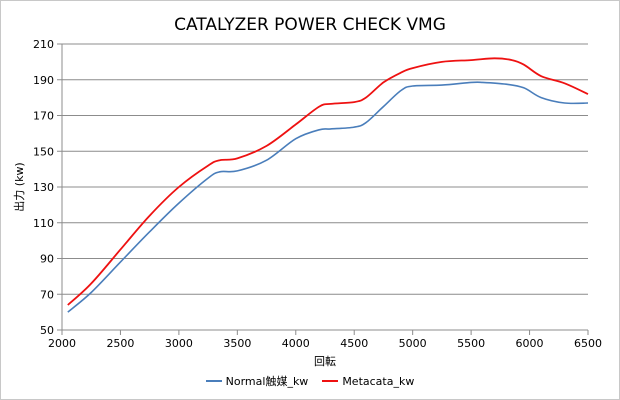 The width and height of the screenshot is (620, 400). I want to click on legend-item-normal: Normal触媒_kw, so click(257, 381).